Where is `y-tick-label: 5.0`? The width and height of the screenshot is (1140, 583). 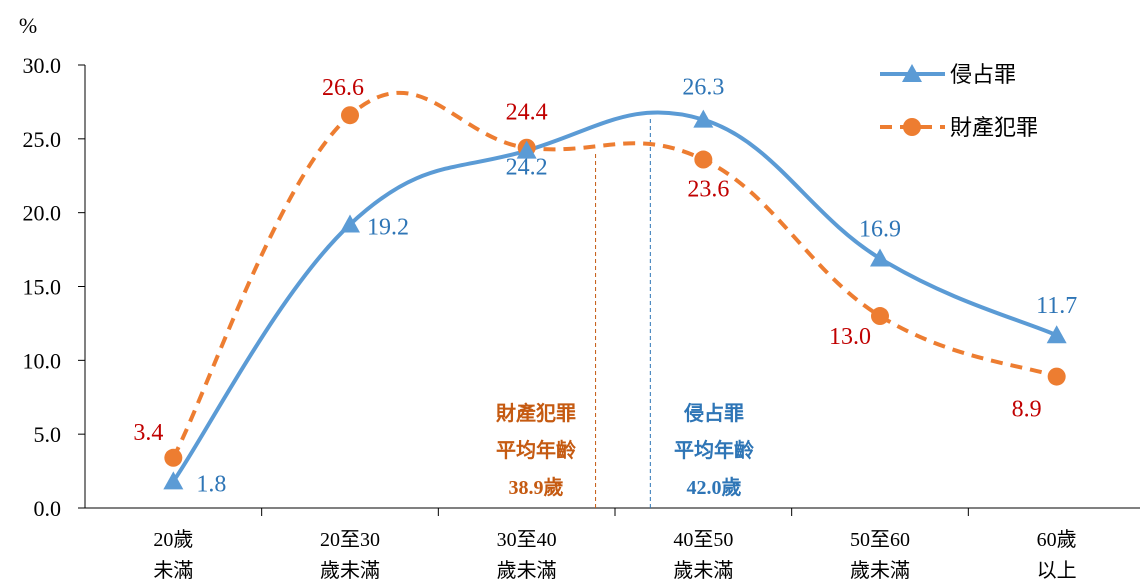
y-tick-label: 5.0 is located at coordinates (48, 434).